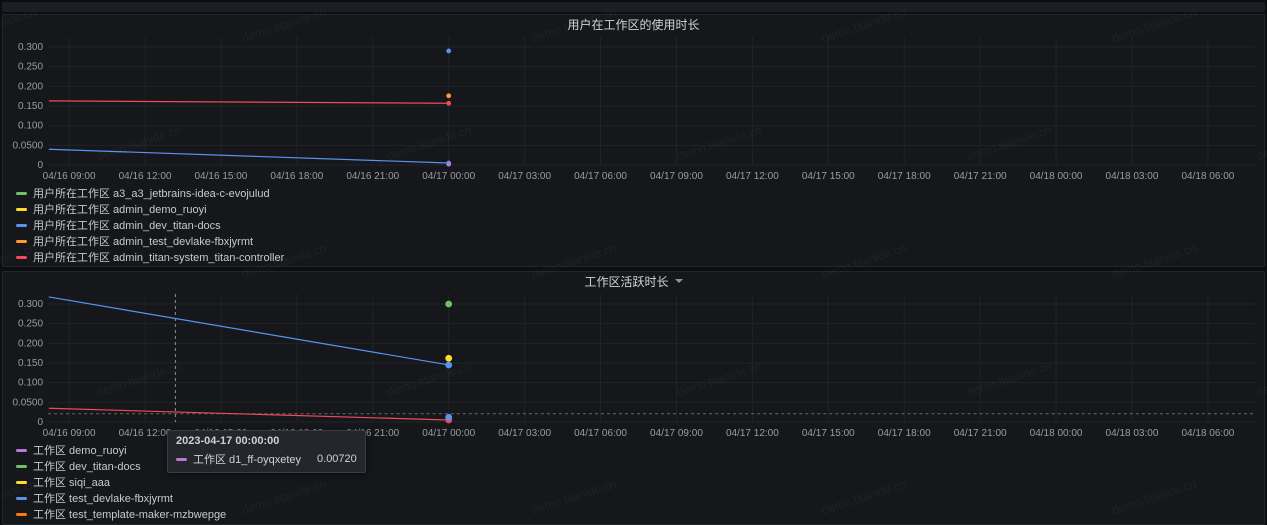 Image resolution: width=1267 pixels, height=525 pixels. I want to click on legend-label: 工作区 demo_ruoyi, so click(80, 451).